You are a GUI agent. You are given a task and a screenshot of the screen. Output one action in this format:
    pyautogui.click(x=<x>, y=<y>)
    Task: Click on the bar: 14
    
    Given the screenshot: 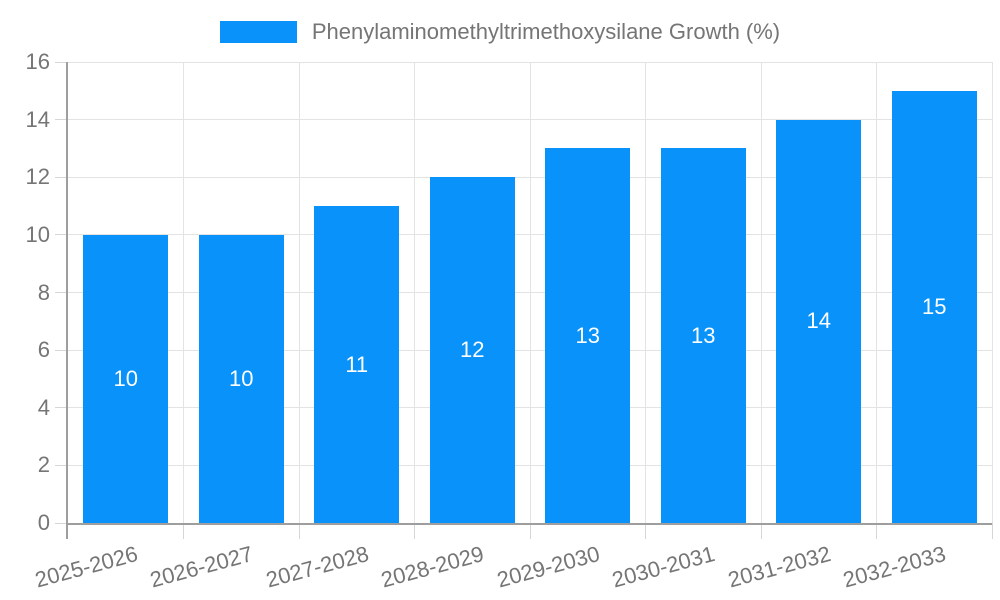 What is the action you would take?
    pyautogui.click(x=819, y=321)
    